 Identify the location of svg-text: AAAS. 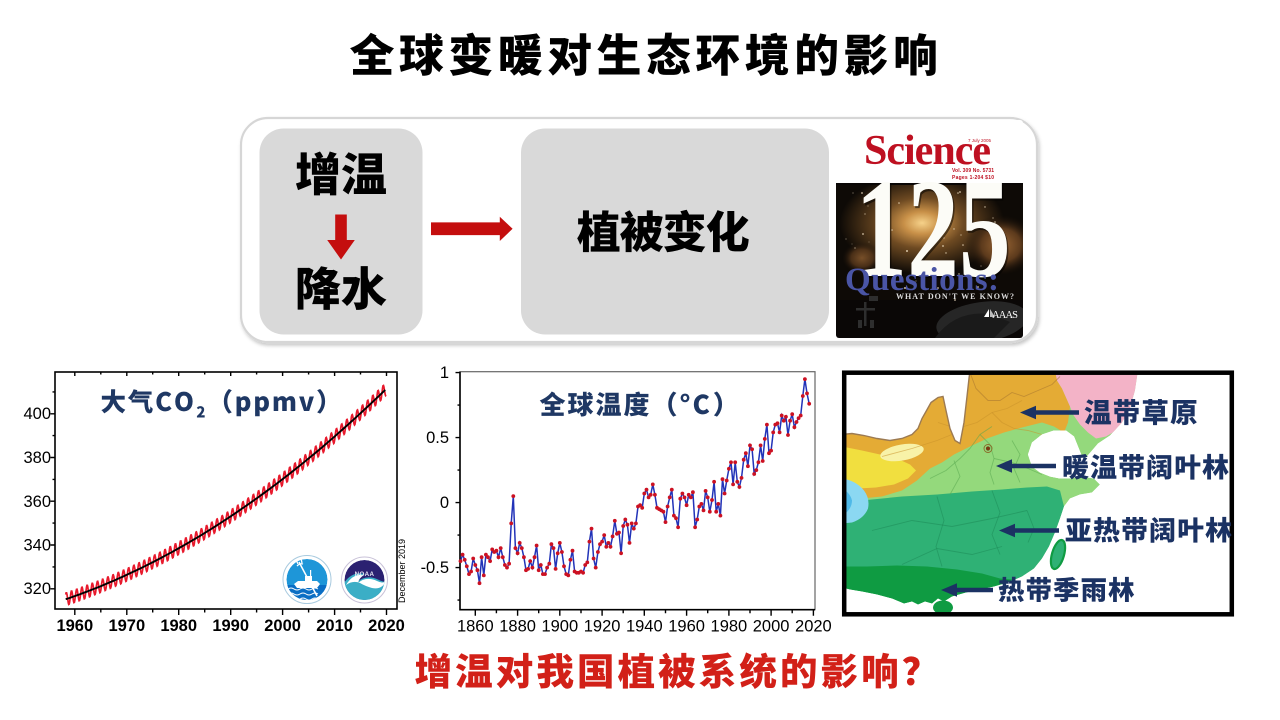
(1005, 315).